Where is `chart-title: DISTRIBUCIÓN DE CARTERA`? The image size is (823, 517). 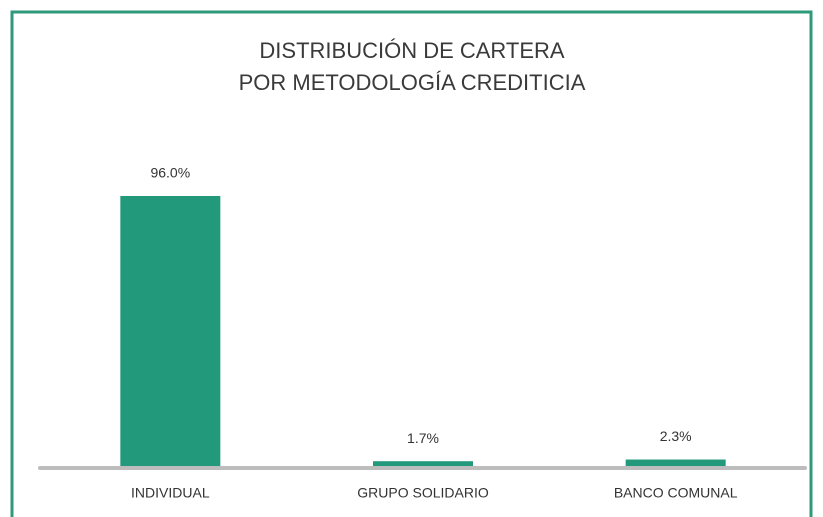
chart-title: DISTRIBUCIÓN DE CARTERA is located at coordinates (412, 50).